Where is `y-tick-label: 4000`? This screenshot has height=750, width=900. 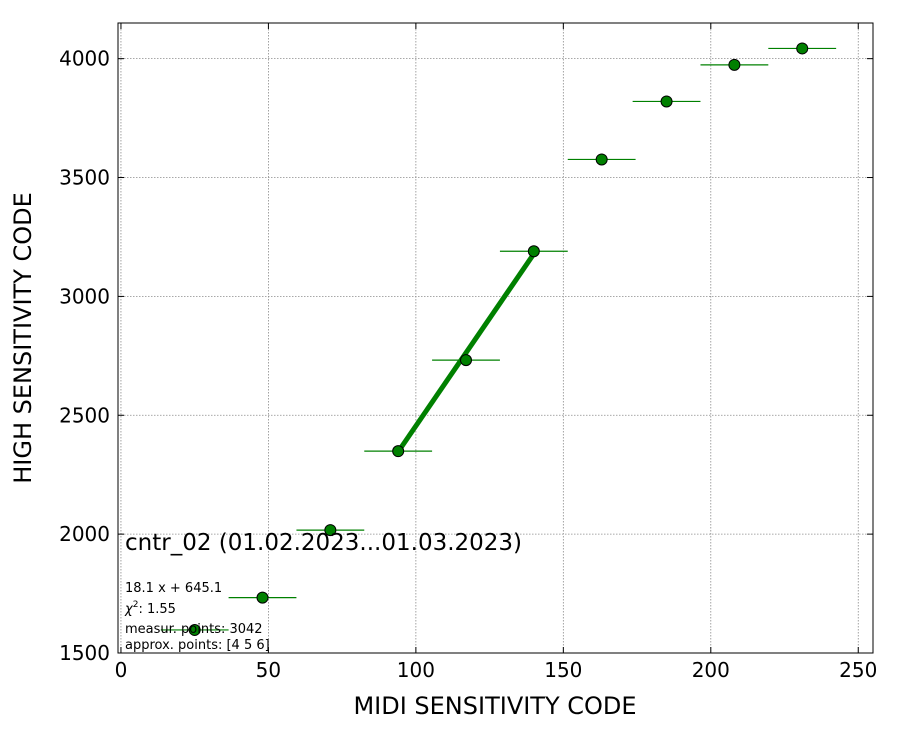 y-tick-label: 4000 is located at coordinates (84, 59).